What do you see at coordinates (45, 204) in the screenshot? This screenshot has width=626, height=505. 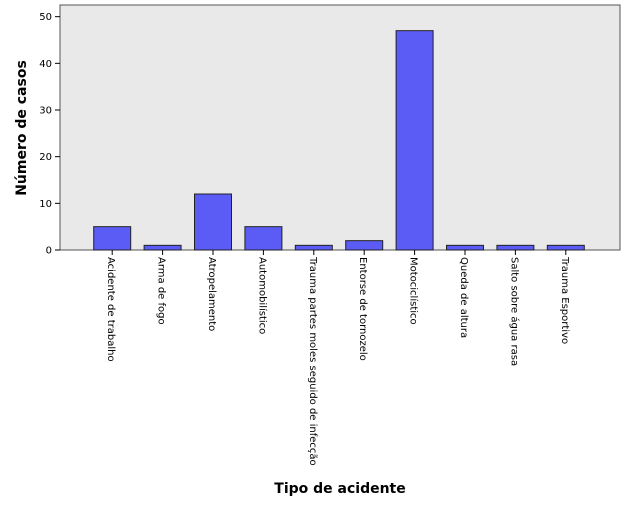 I see `y-tick-label: 10` at bounding box center [45, 204].